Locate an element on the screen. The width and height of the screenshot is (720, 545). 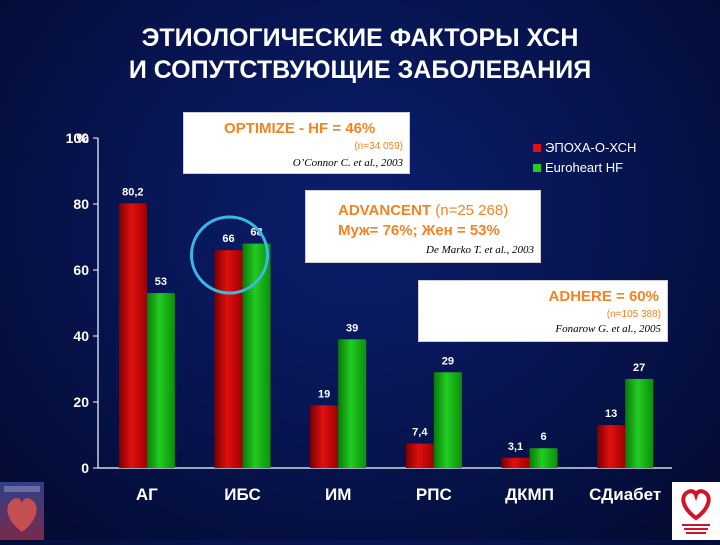
title-line-2: И СОПУТСТВУЮЩИЕ ЗАБОЛЕВАНИЯ is located at coordinates (360, 70).